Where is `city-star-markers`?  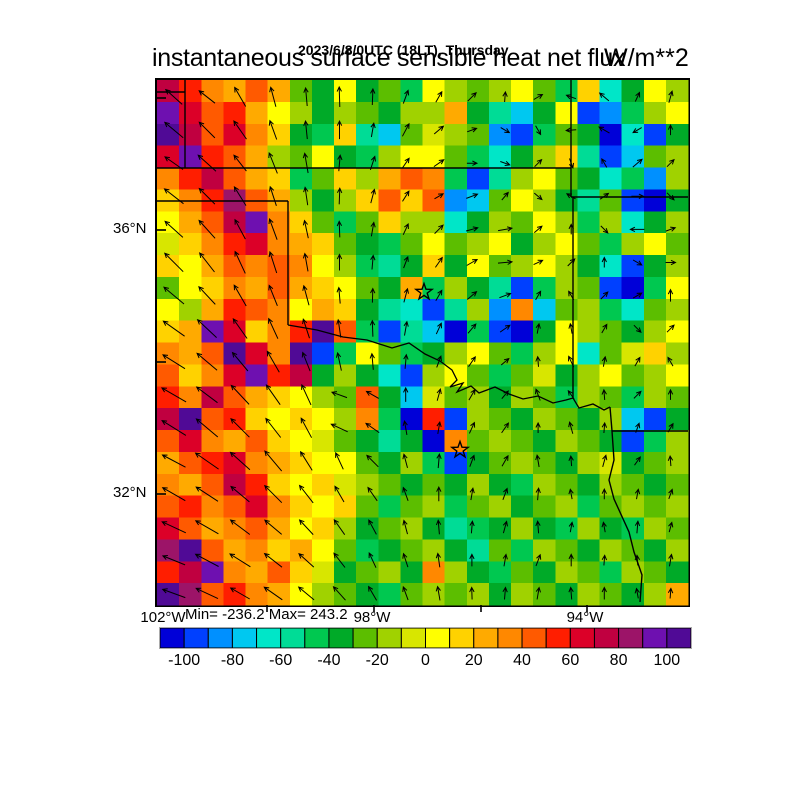 city-star-markers is located at coordinates (442, 370).